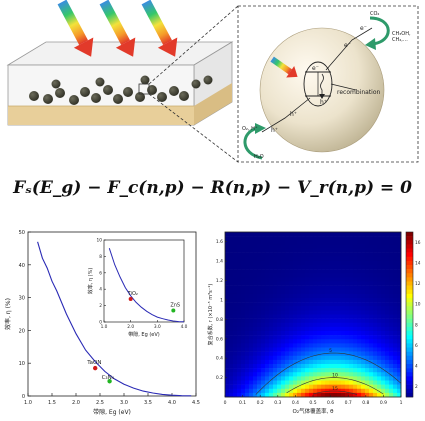 This screenshot has width=425, height=421. I want to click on colorbar-tick-label: 8, so click(416, 325).